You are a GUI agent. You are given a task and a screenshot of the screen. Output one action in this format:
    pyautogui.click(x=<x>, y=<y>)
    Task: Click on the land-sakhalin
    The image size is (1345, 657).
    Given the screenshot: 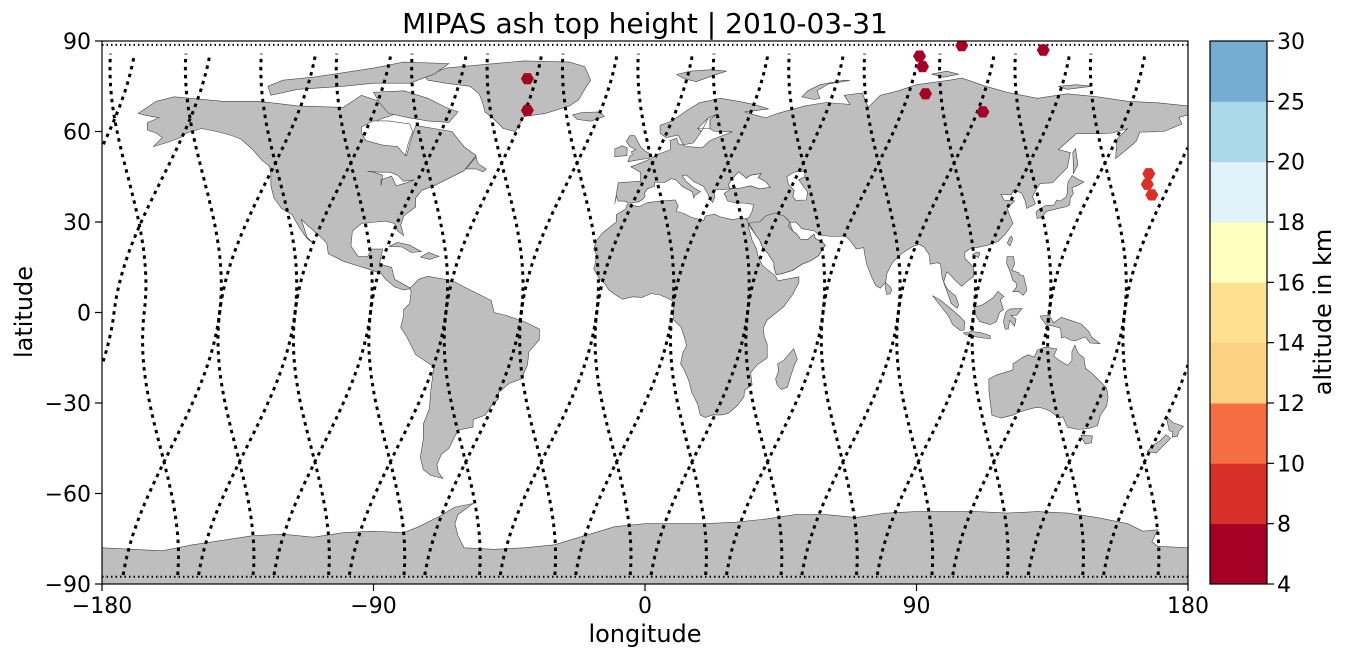 What is the action you would take?
    pyautogui.click(x=1075, y=160)
    